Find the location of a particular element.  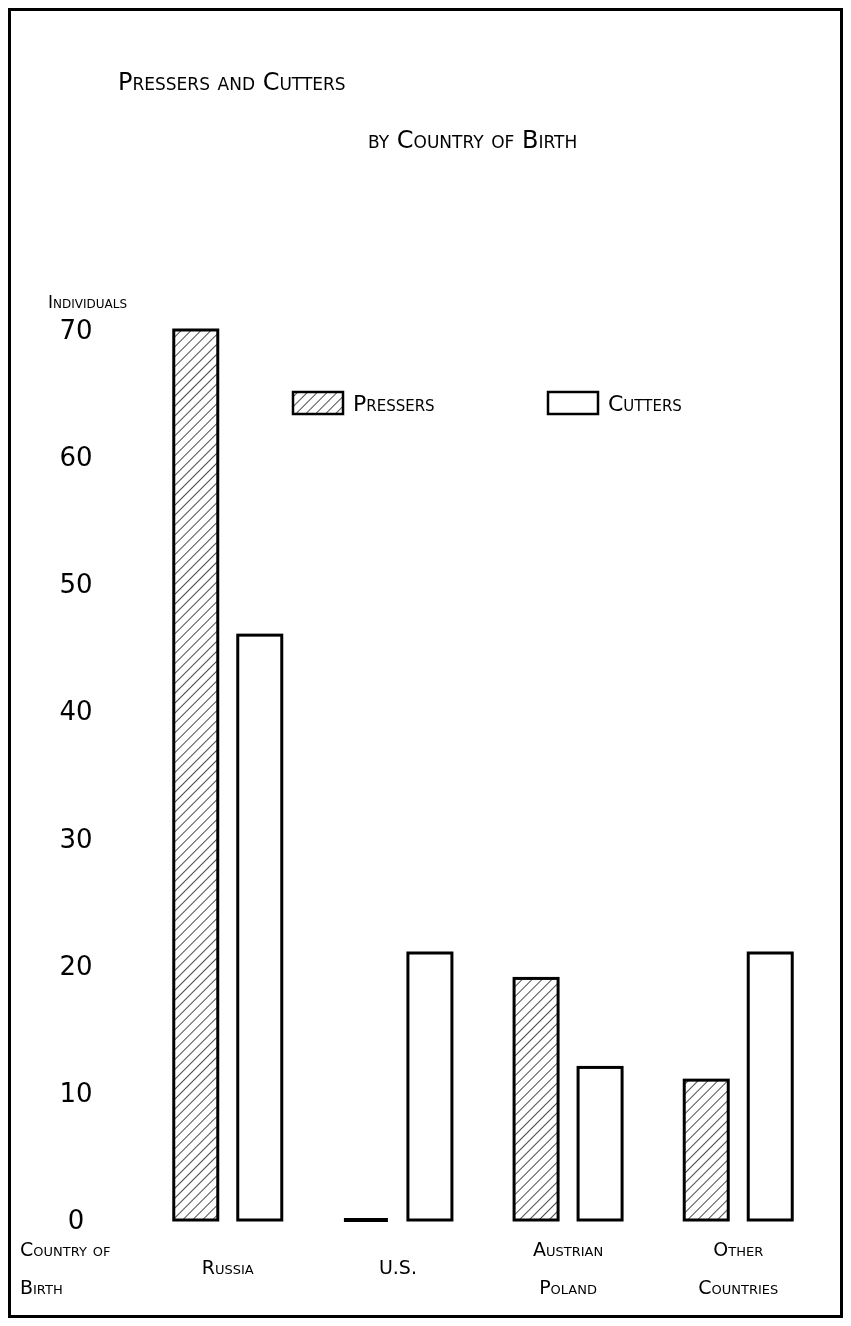

y-tick-label: 0 is located at coordinates (76, 1220).